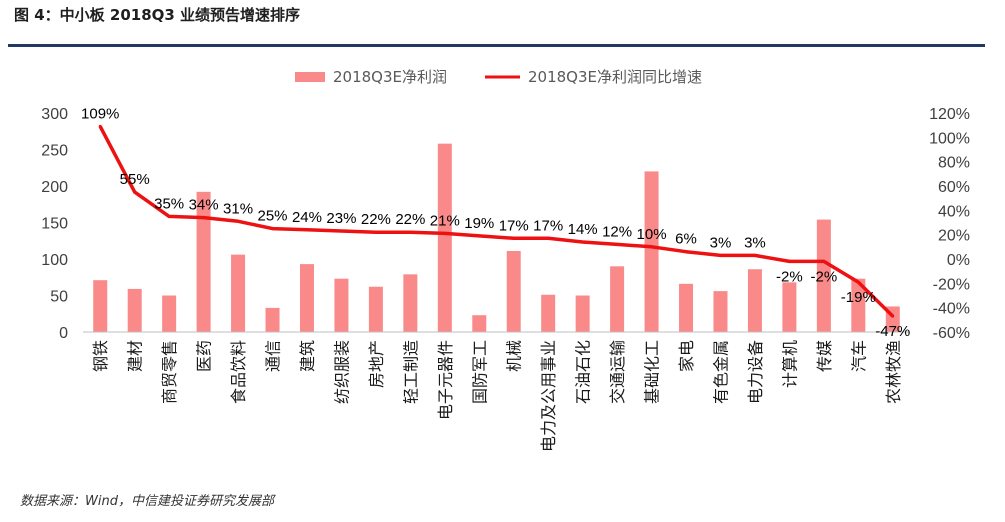 Image resolution: width=1005 pixels, height=522 pixels. I want to click on data-label: -47%, so click(892, 331).